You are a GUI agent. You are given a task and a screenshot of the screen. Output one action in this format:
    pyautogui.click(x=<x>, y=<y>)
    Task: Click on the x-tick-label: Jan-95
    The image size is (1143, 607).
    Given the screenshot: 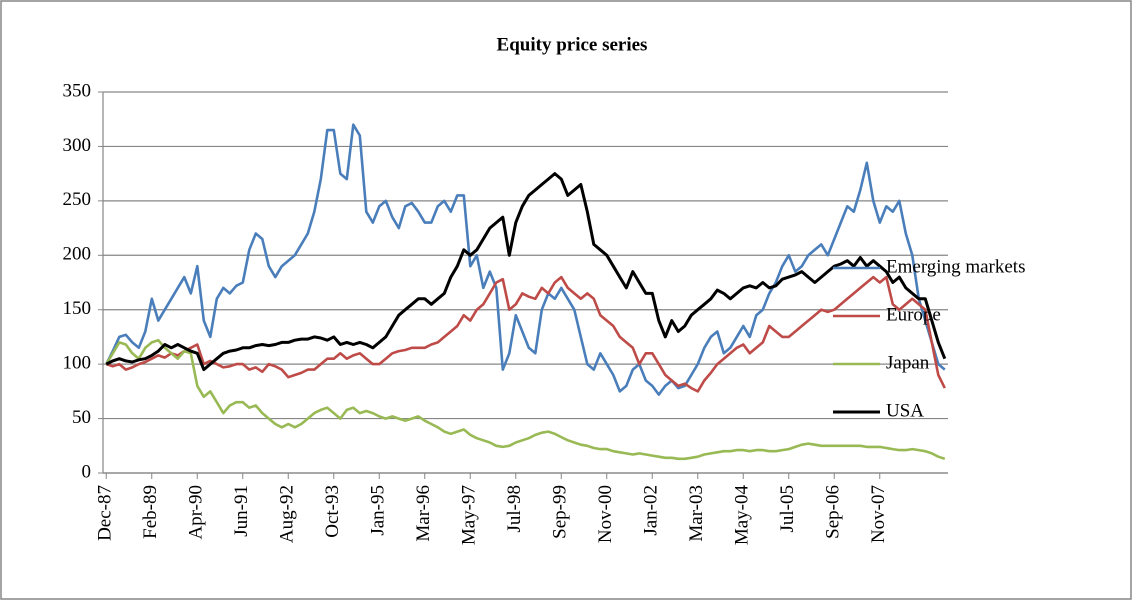 What is the action you would take?
    pyautogui.click(x=378, y=510)
    